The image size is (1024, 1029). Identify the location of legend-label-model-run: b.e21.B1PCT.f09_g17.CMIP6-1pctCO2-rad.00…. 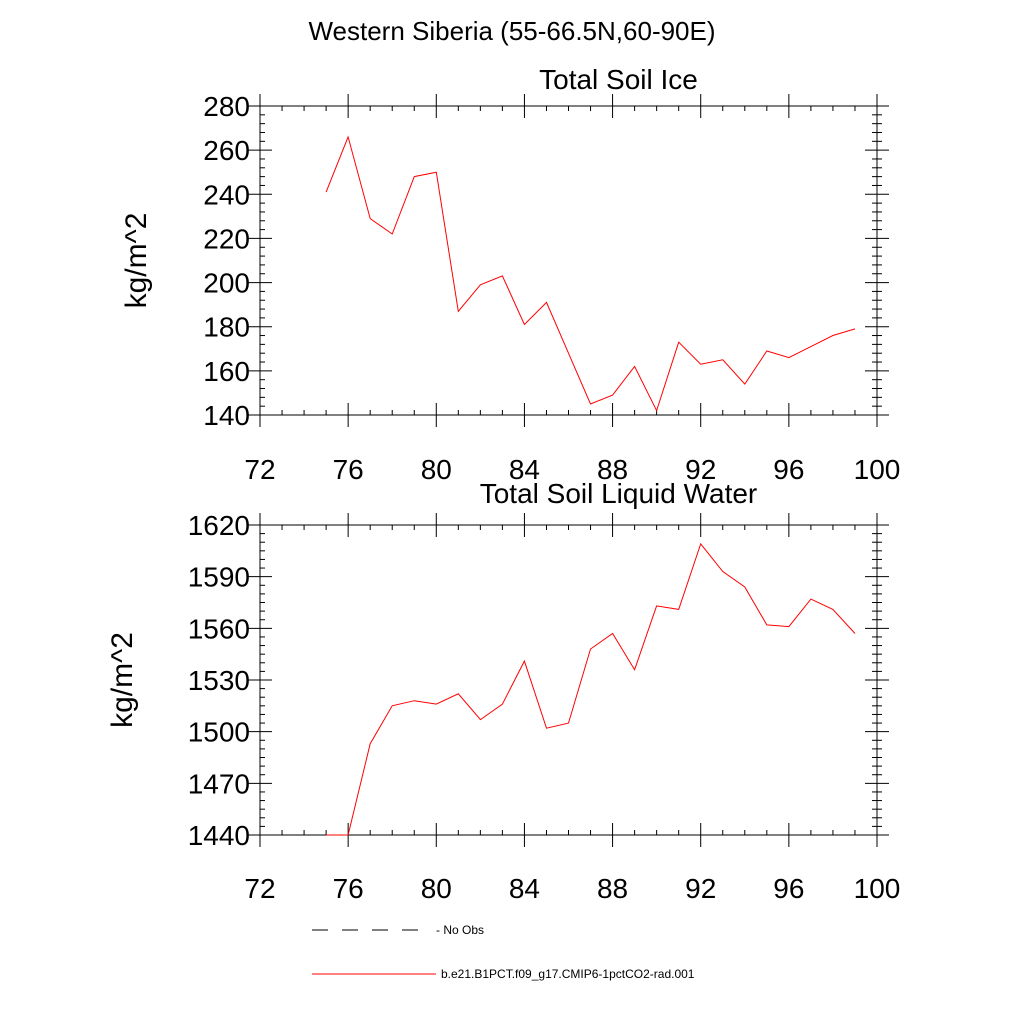
(568, 974).